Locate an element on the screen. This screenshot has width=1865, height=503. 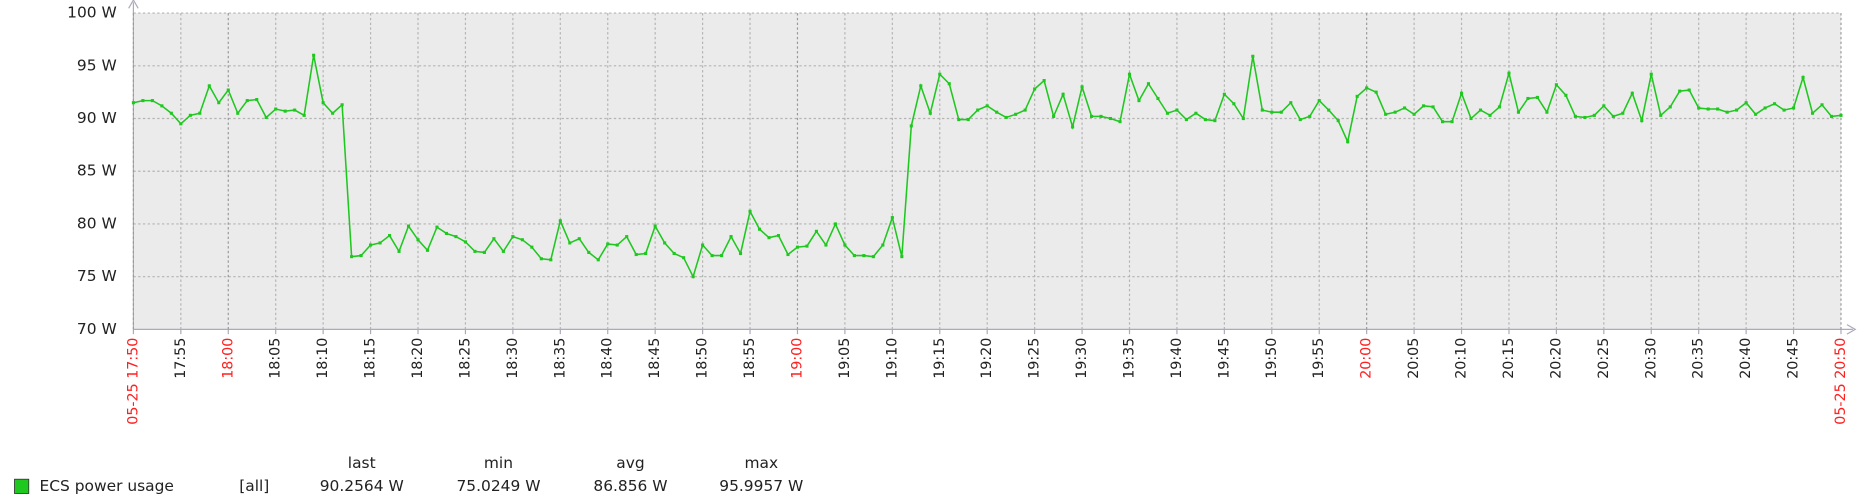
x-tick-label: 20:20 is located at coordinates (1556, 358).